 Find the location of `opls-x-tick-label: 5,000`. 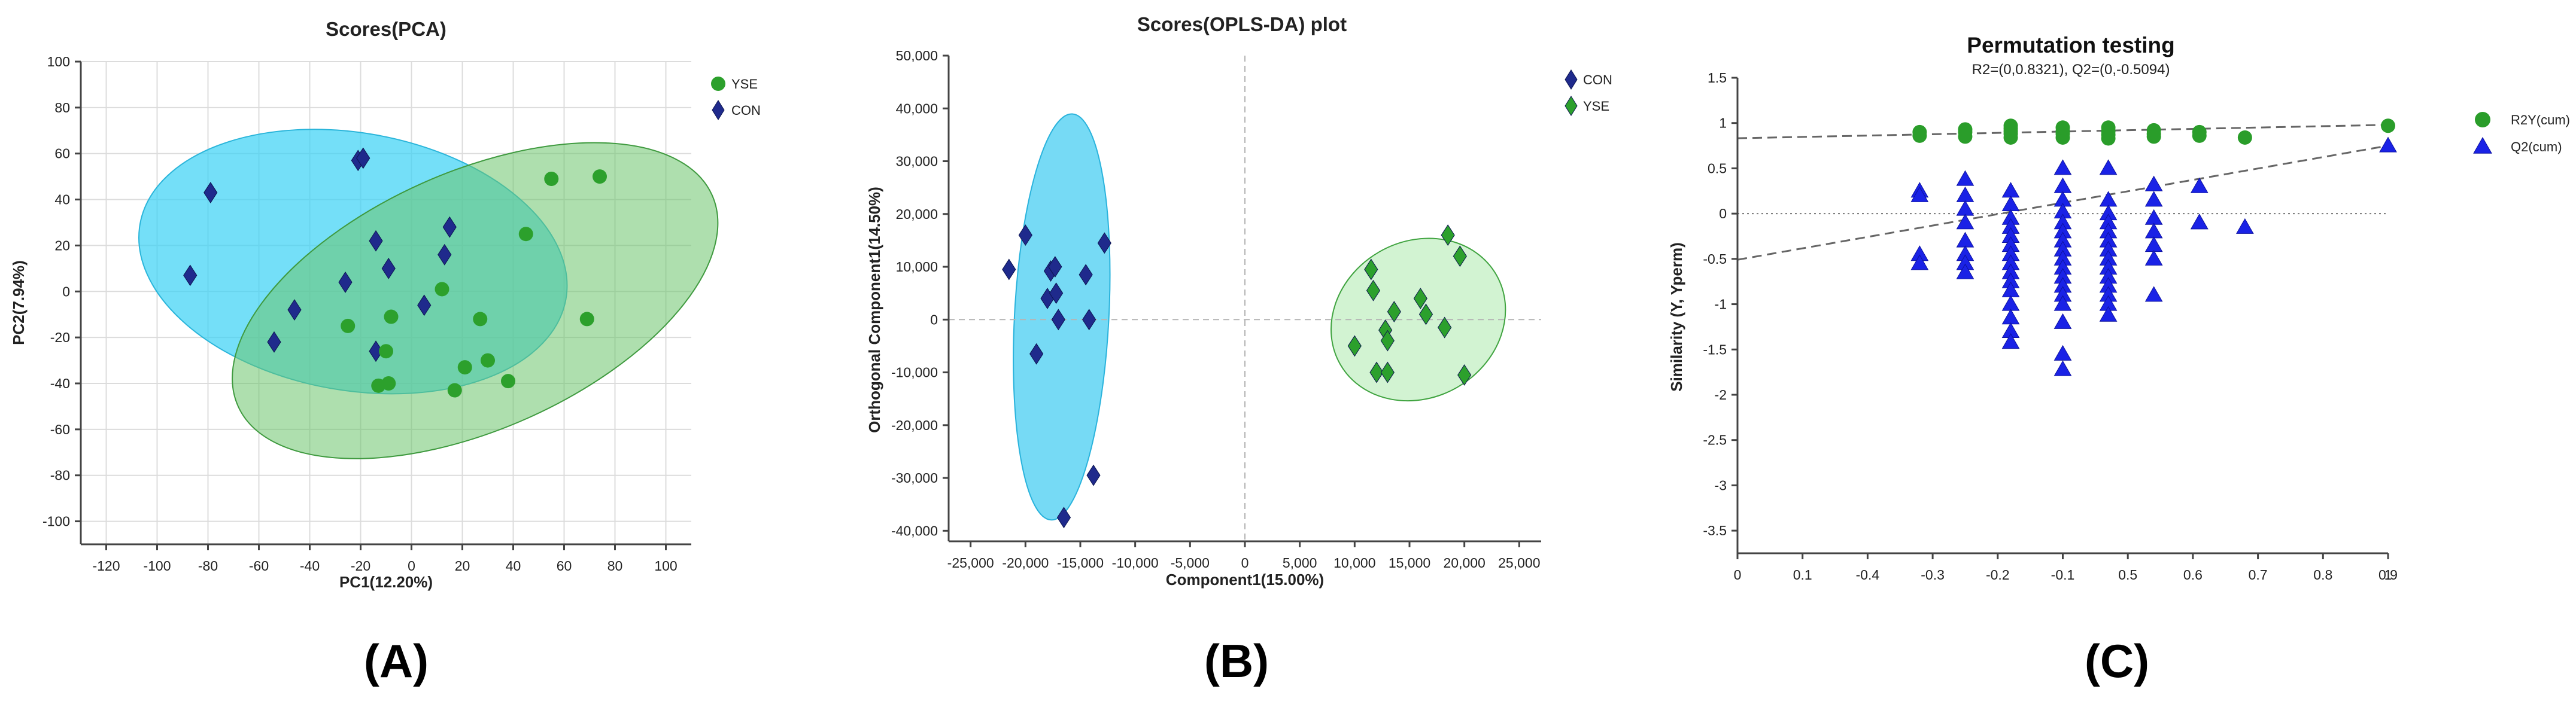

opls-x-tick-label: 5,000 is located at coordinates (1300, 563).